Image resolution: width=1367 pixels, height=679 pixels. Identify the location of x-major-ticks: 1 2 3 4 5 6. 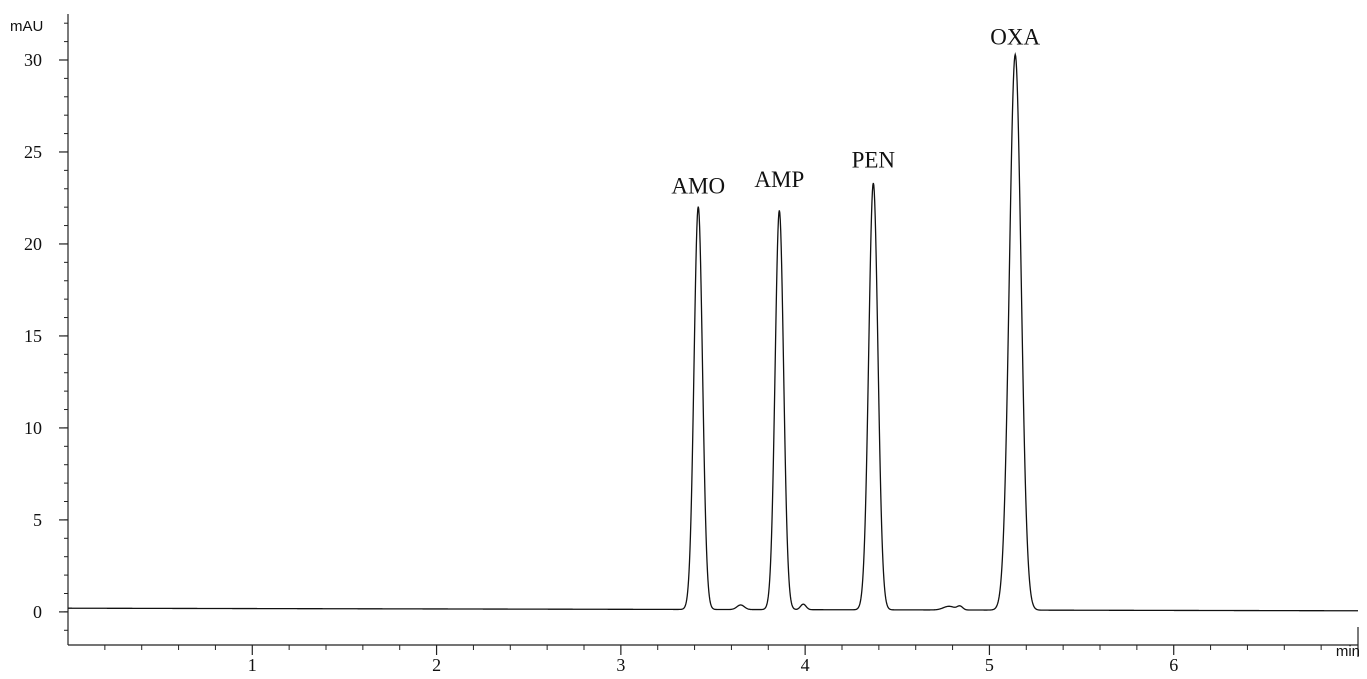
(713, 660).